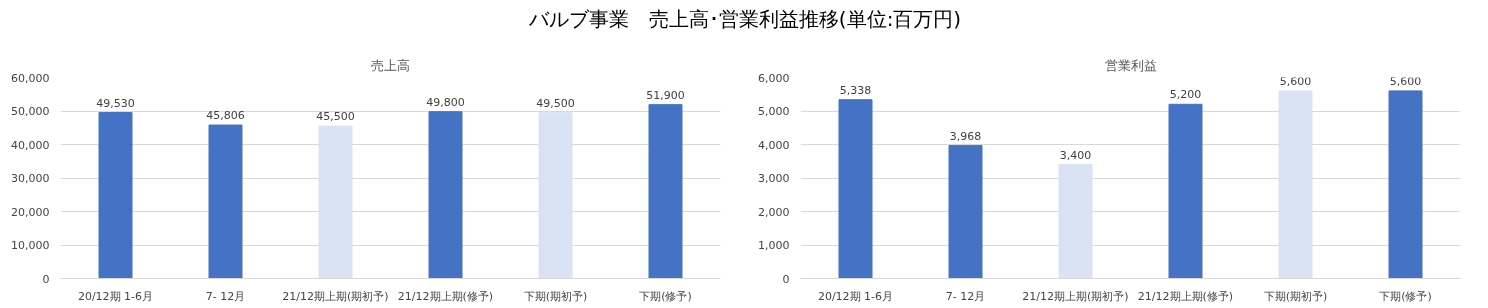 The height and width of the screenshot is (308, 1488). I want to click on y-tick-label: 5,000, so click(774, 111).